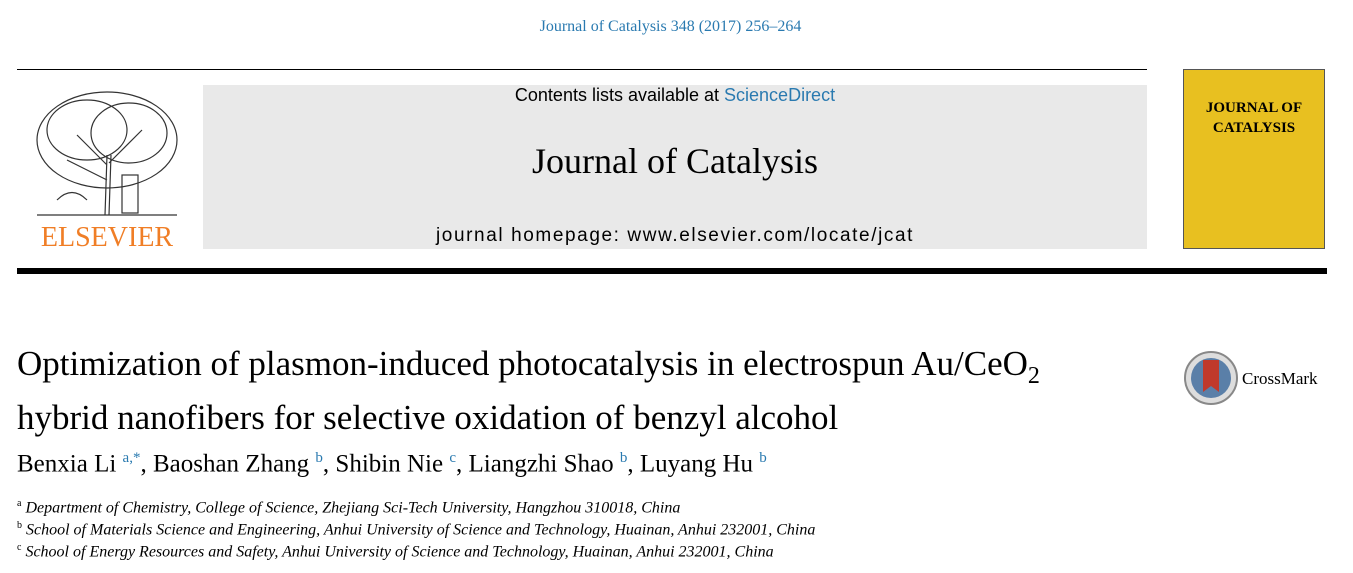 The width and height of the screenshot is (1353, 573). What do you see at coordinates (780, 95) in the screenshot?
I see `sciencedirect-link: ScienceDirect` at bounding box center [780, 95].